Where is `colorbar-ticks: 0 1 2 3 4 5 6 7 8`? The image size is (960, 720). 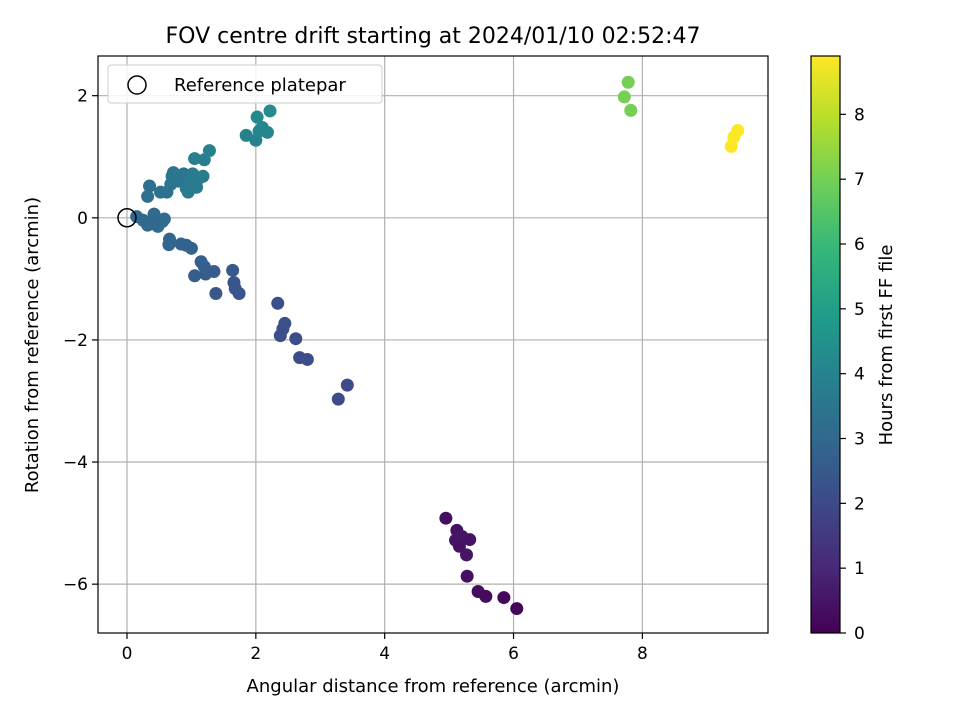
colorbar-ticks: 0 1 2 3 4 5 6 7 8 is located at coordinates (852, 374).